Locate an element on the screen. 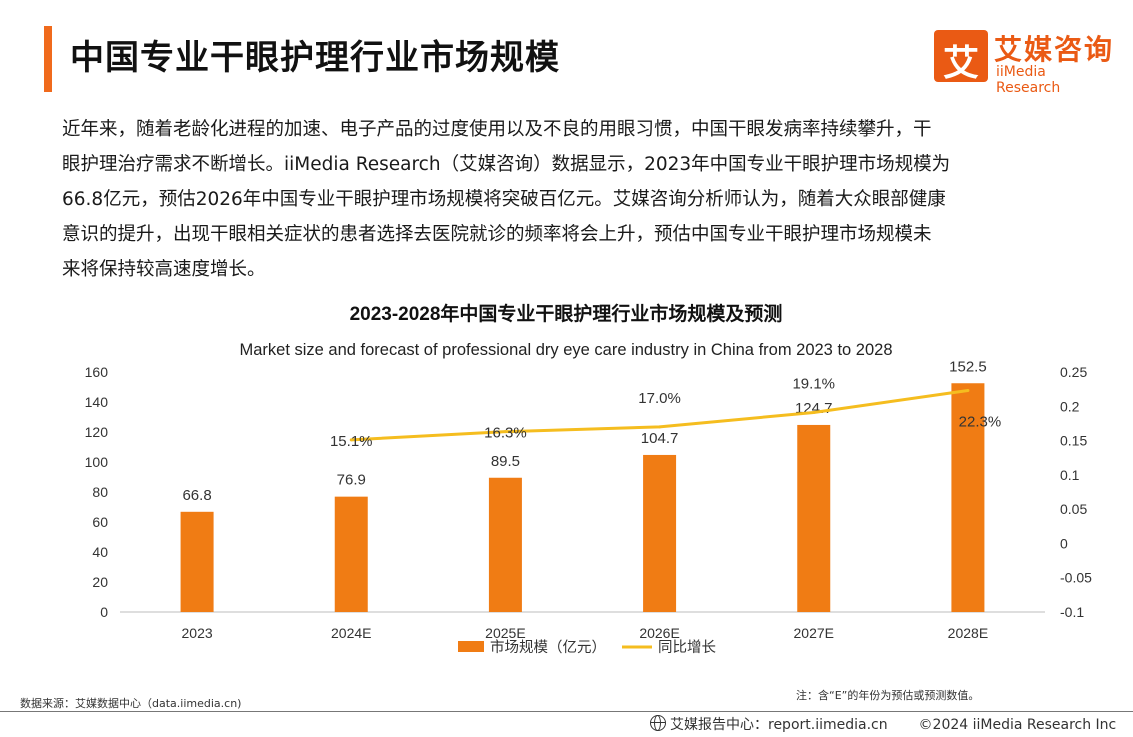  growth-value-label: 16.3% is located at coordinates (505, 433).